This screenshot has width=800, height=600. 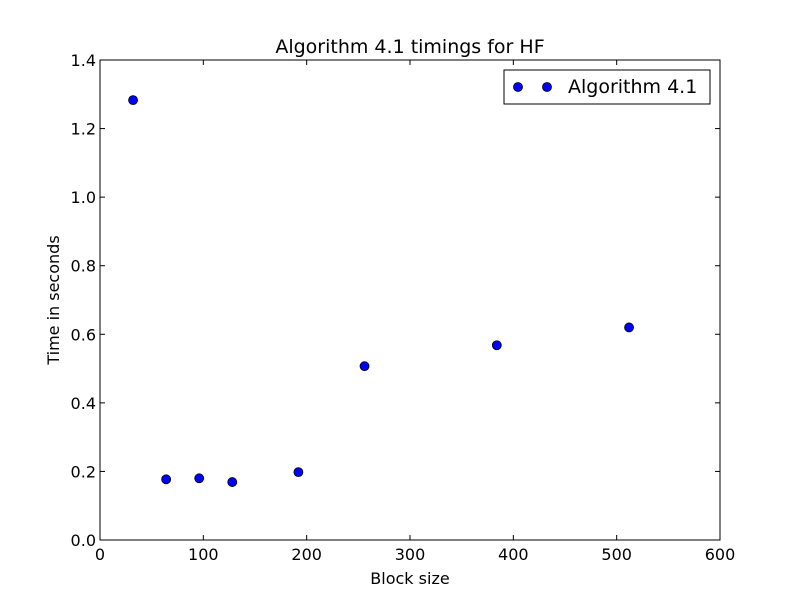 I want to click on legend-marker-left, so click(x=518, y=87).